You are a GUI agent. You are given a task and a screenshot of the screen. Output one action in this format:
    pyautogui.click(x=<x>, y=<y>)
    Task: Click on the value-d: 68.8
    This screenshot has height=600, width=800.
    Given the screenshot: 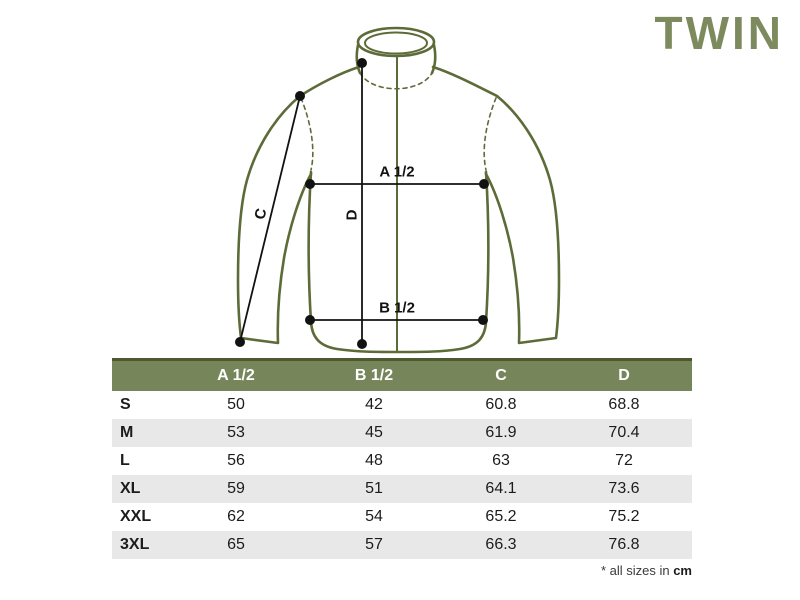 What is the action you would take?
    pyautogui.click(x=624, y=405)
    